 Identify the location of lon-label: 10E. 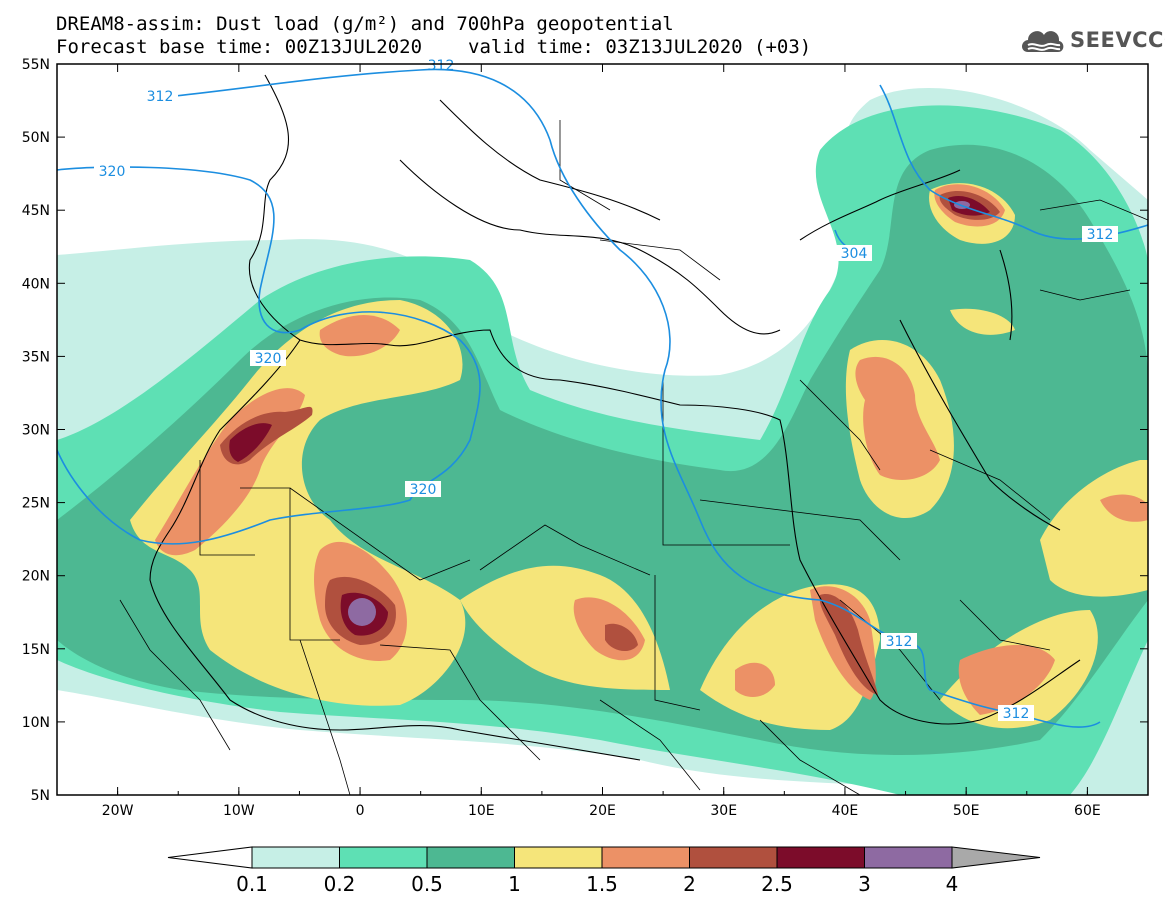
(481, 811).